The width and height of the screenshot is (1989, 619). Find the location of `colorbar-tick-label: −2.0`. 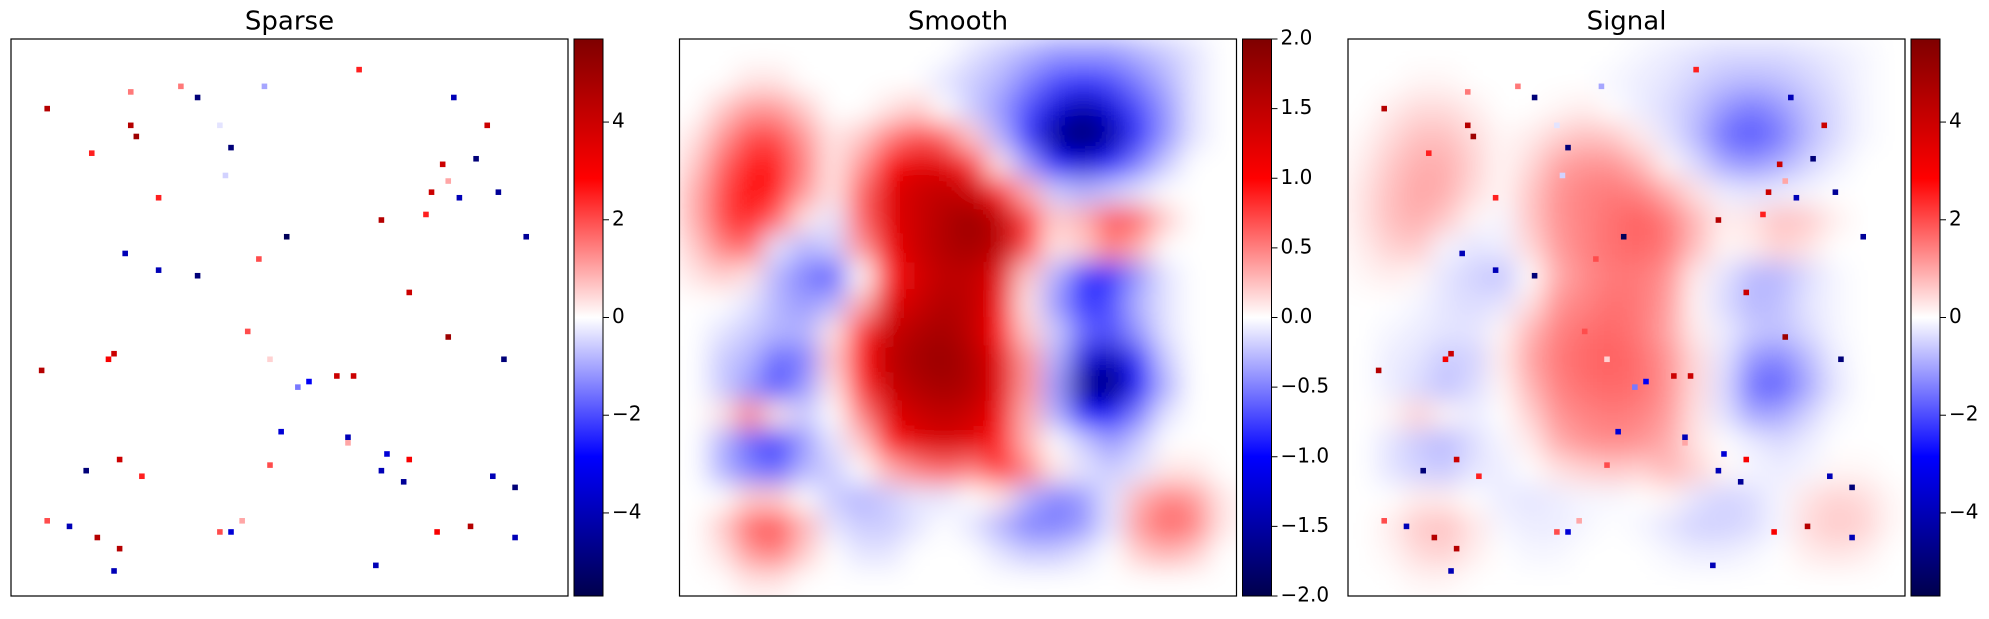

colorbar-tick-label: −2.0 is located at coordinates (1305, 595).